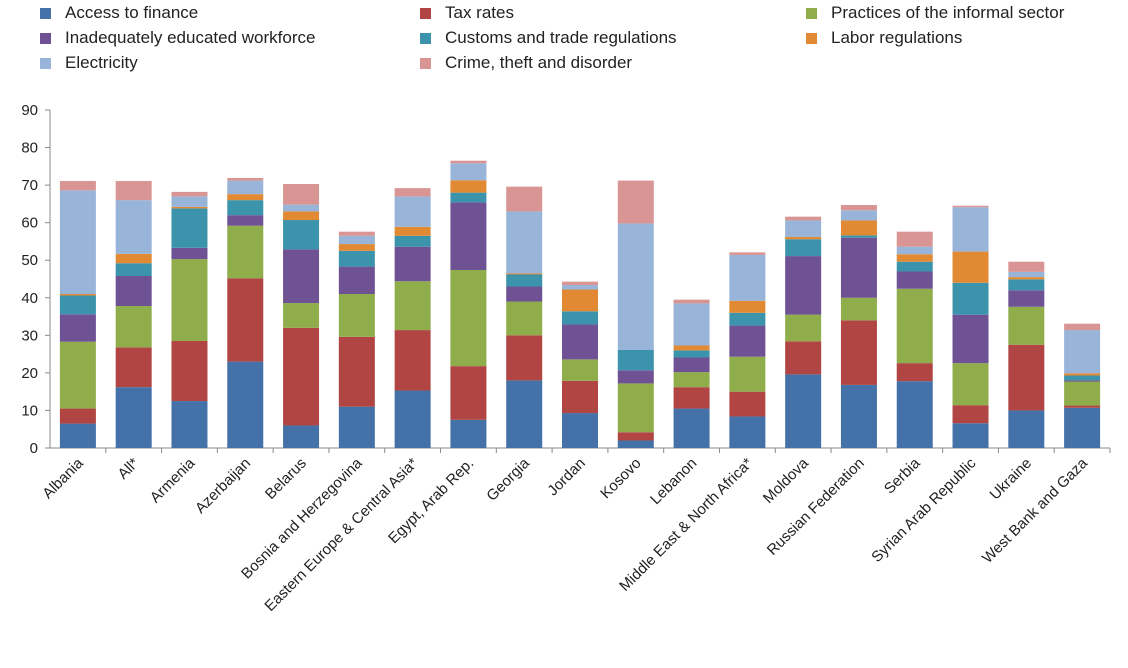 The height and width of the screenshot is (668, 1128). What do you see at coordinates (245, 252) in the screenshot?
I see `bar-segment-azerbaijan-practices-of-the-informal-sector` at bounding box center [245, 252].